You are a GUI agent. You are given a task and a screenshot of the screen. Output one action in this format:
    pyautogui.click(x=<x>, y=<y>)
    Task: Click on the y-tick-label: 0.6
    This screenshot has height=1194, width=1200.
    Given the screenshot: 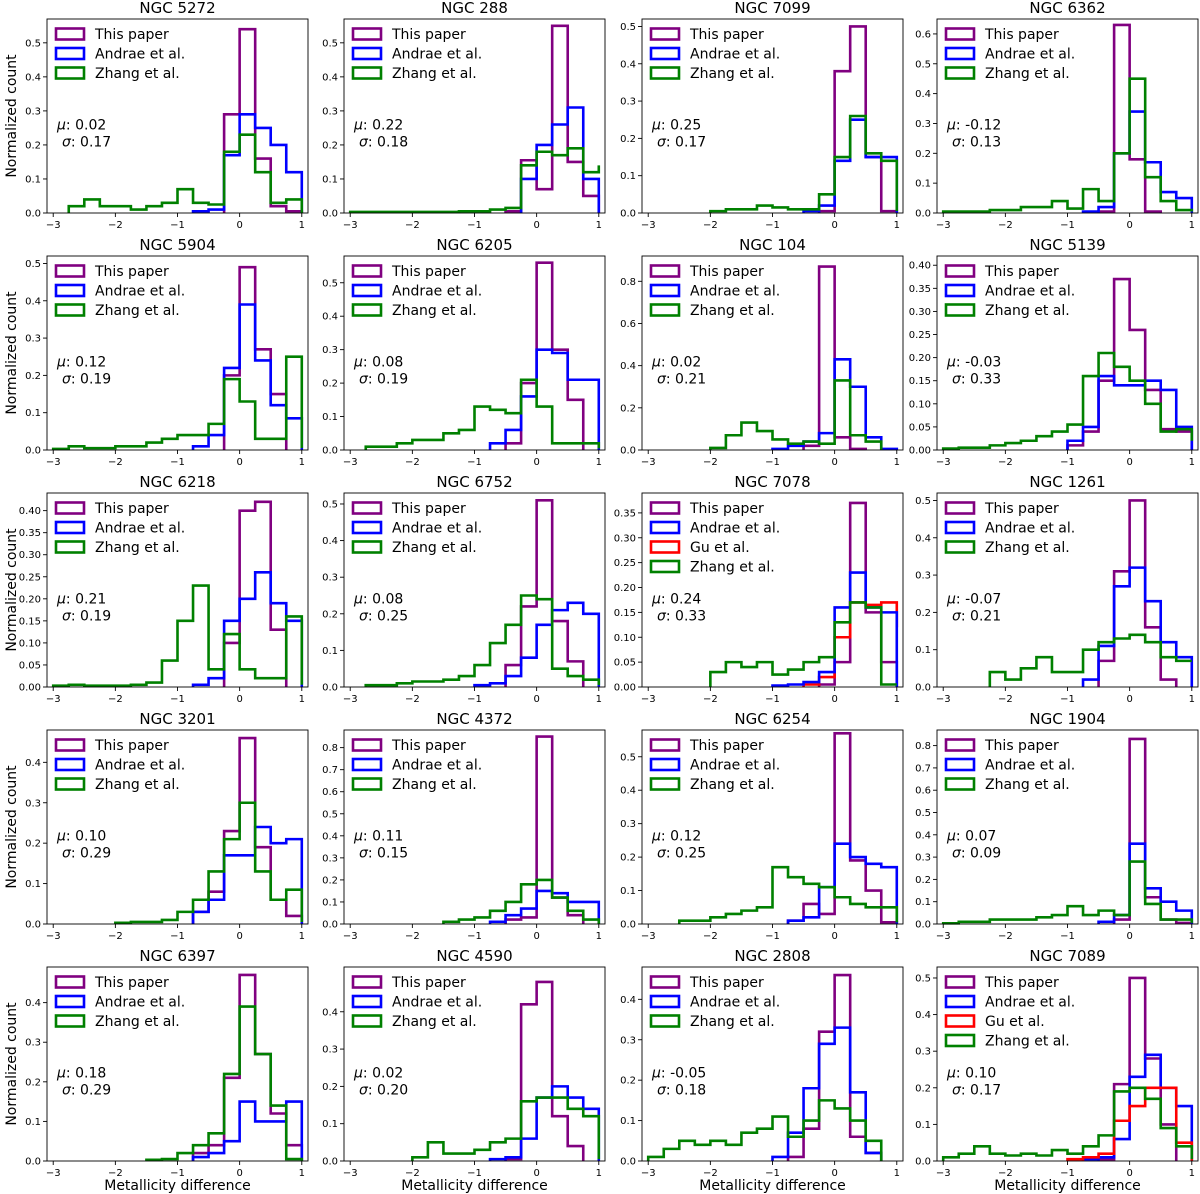 What is the action you would take?
    pyautogui.click(x=923, y=34)
    